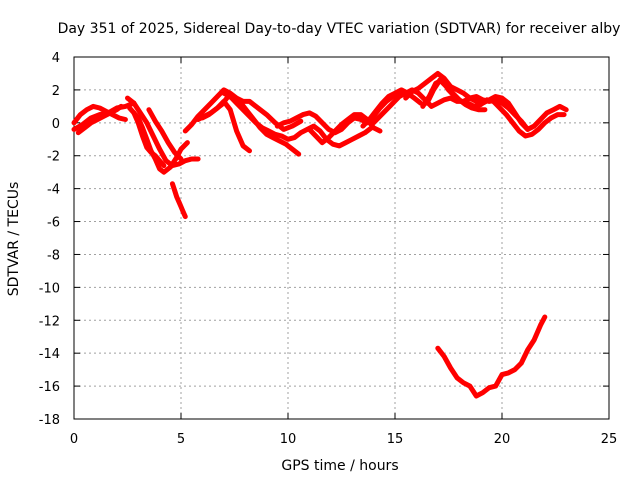 This screenshot has width=640, height=480. Describe the element at coordinates (56, 91) in the screenshot. I see `y-tick-label: 2` at that location.